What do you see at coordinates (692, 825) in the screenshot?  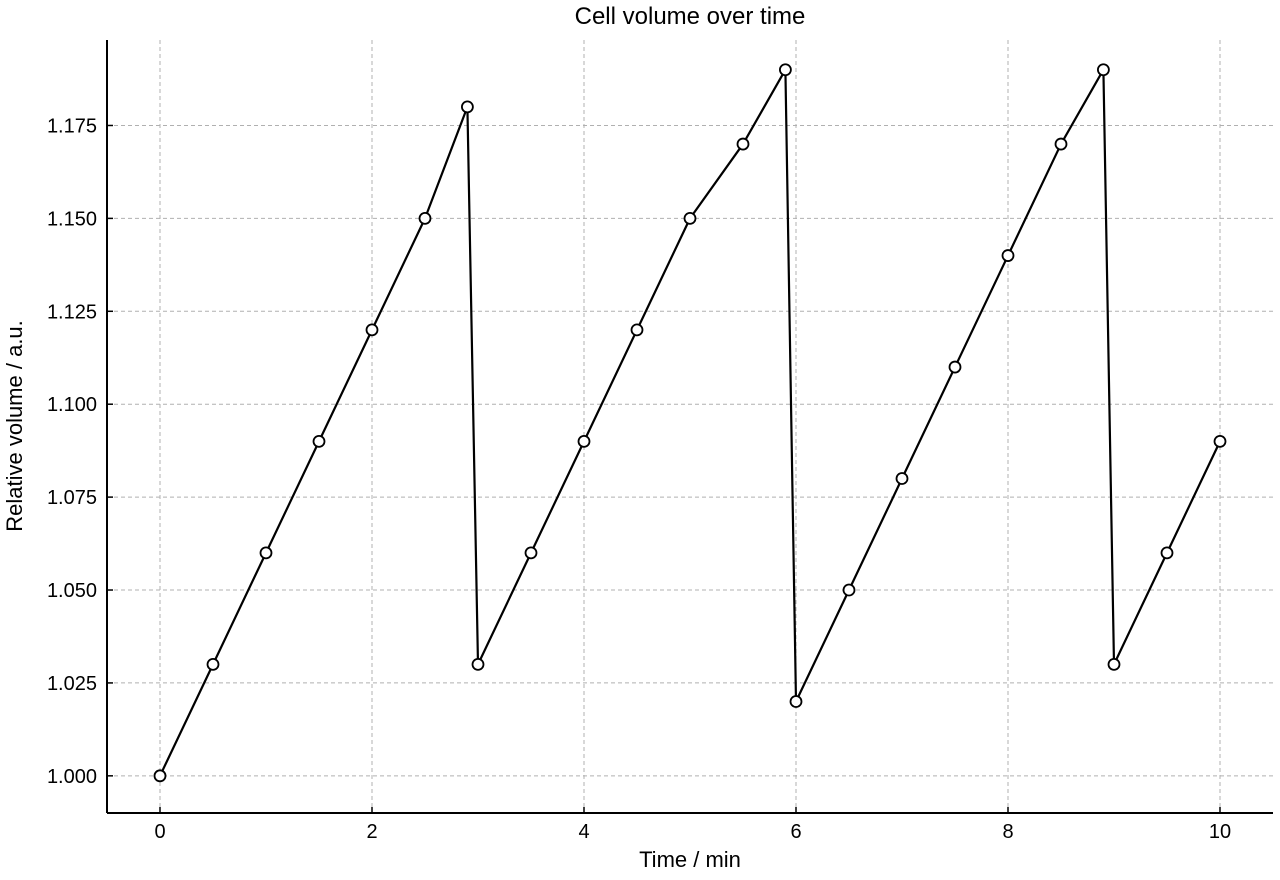 I see `x-ticks: 0 2 4 6 8 10` at bounding box center [692, 825].